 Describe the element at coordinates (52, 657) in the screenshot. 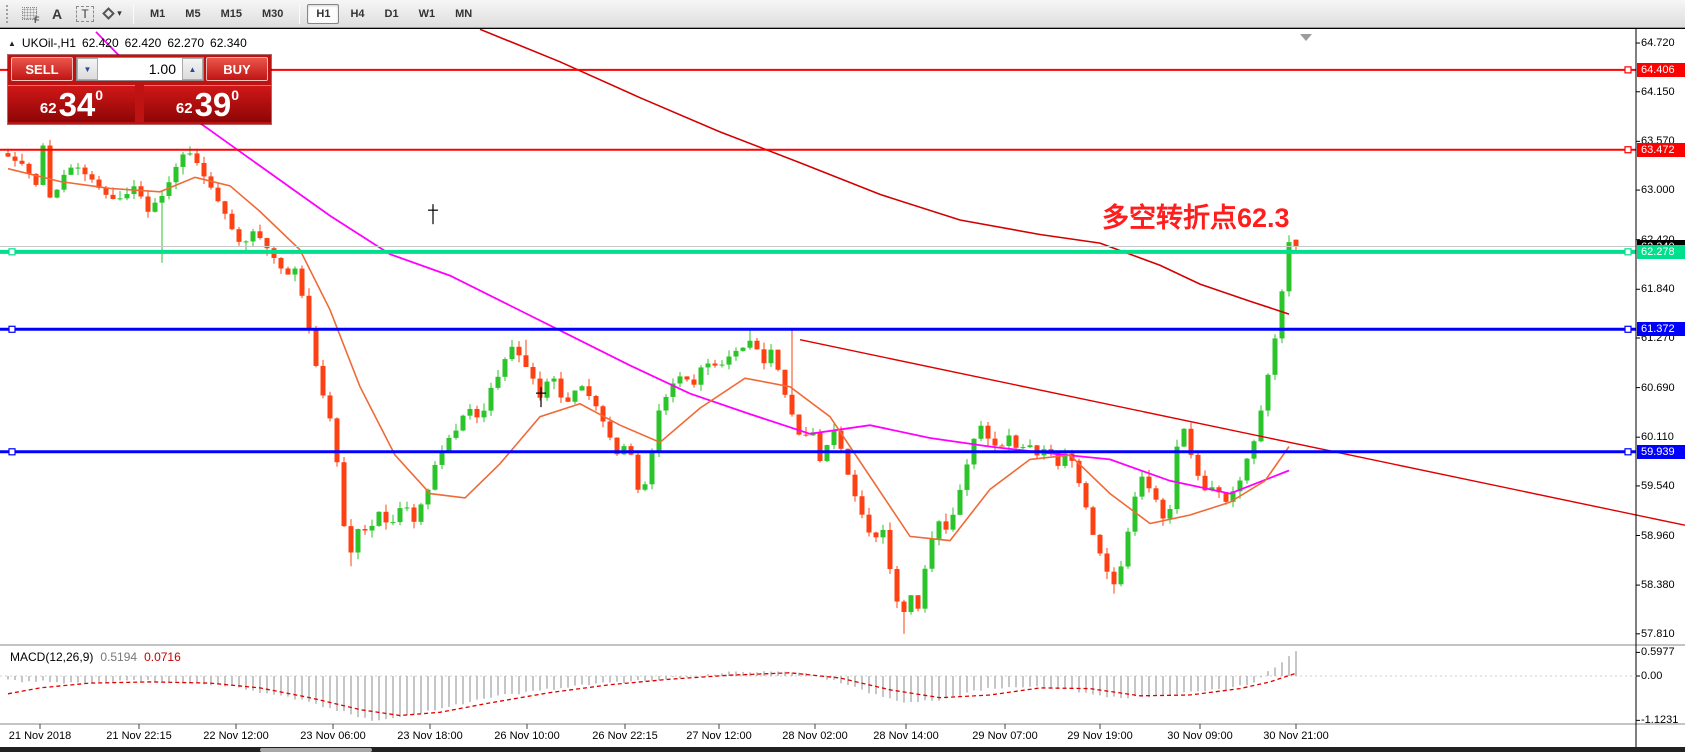

I see `macd-name: MACD(12,26,9)` at that location.